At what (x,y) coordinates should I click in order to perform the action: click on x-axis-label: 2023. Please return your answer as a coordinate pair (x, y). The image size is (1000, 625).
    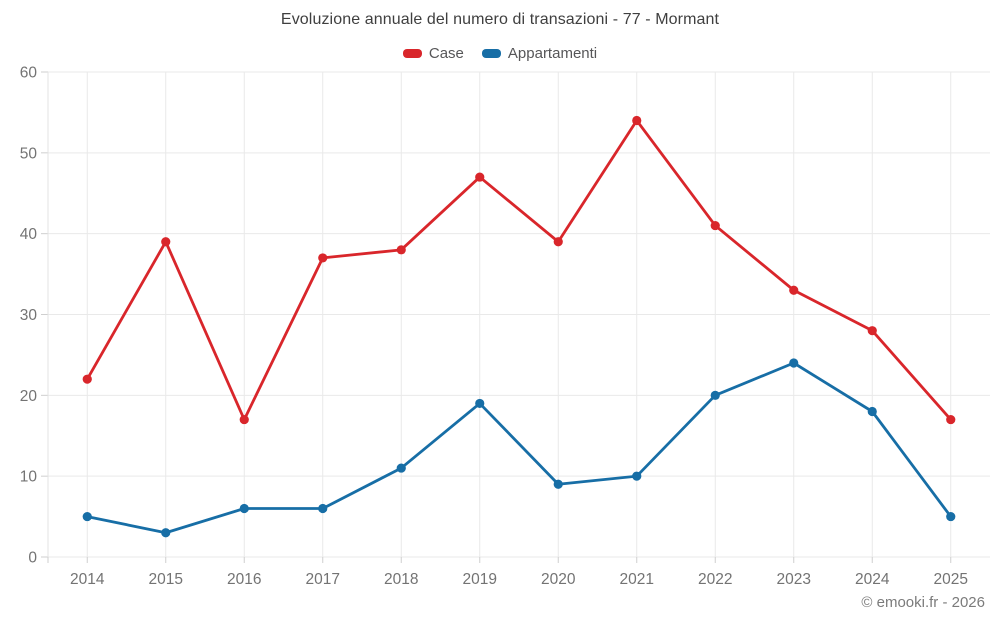
    Looking at the image, I should click on (794, 579).